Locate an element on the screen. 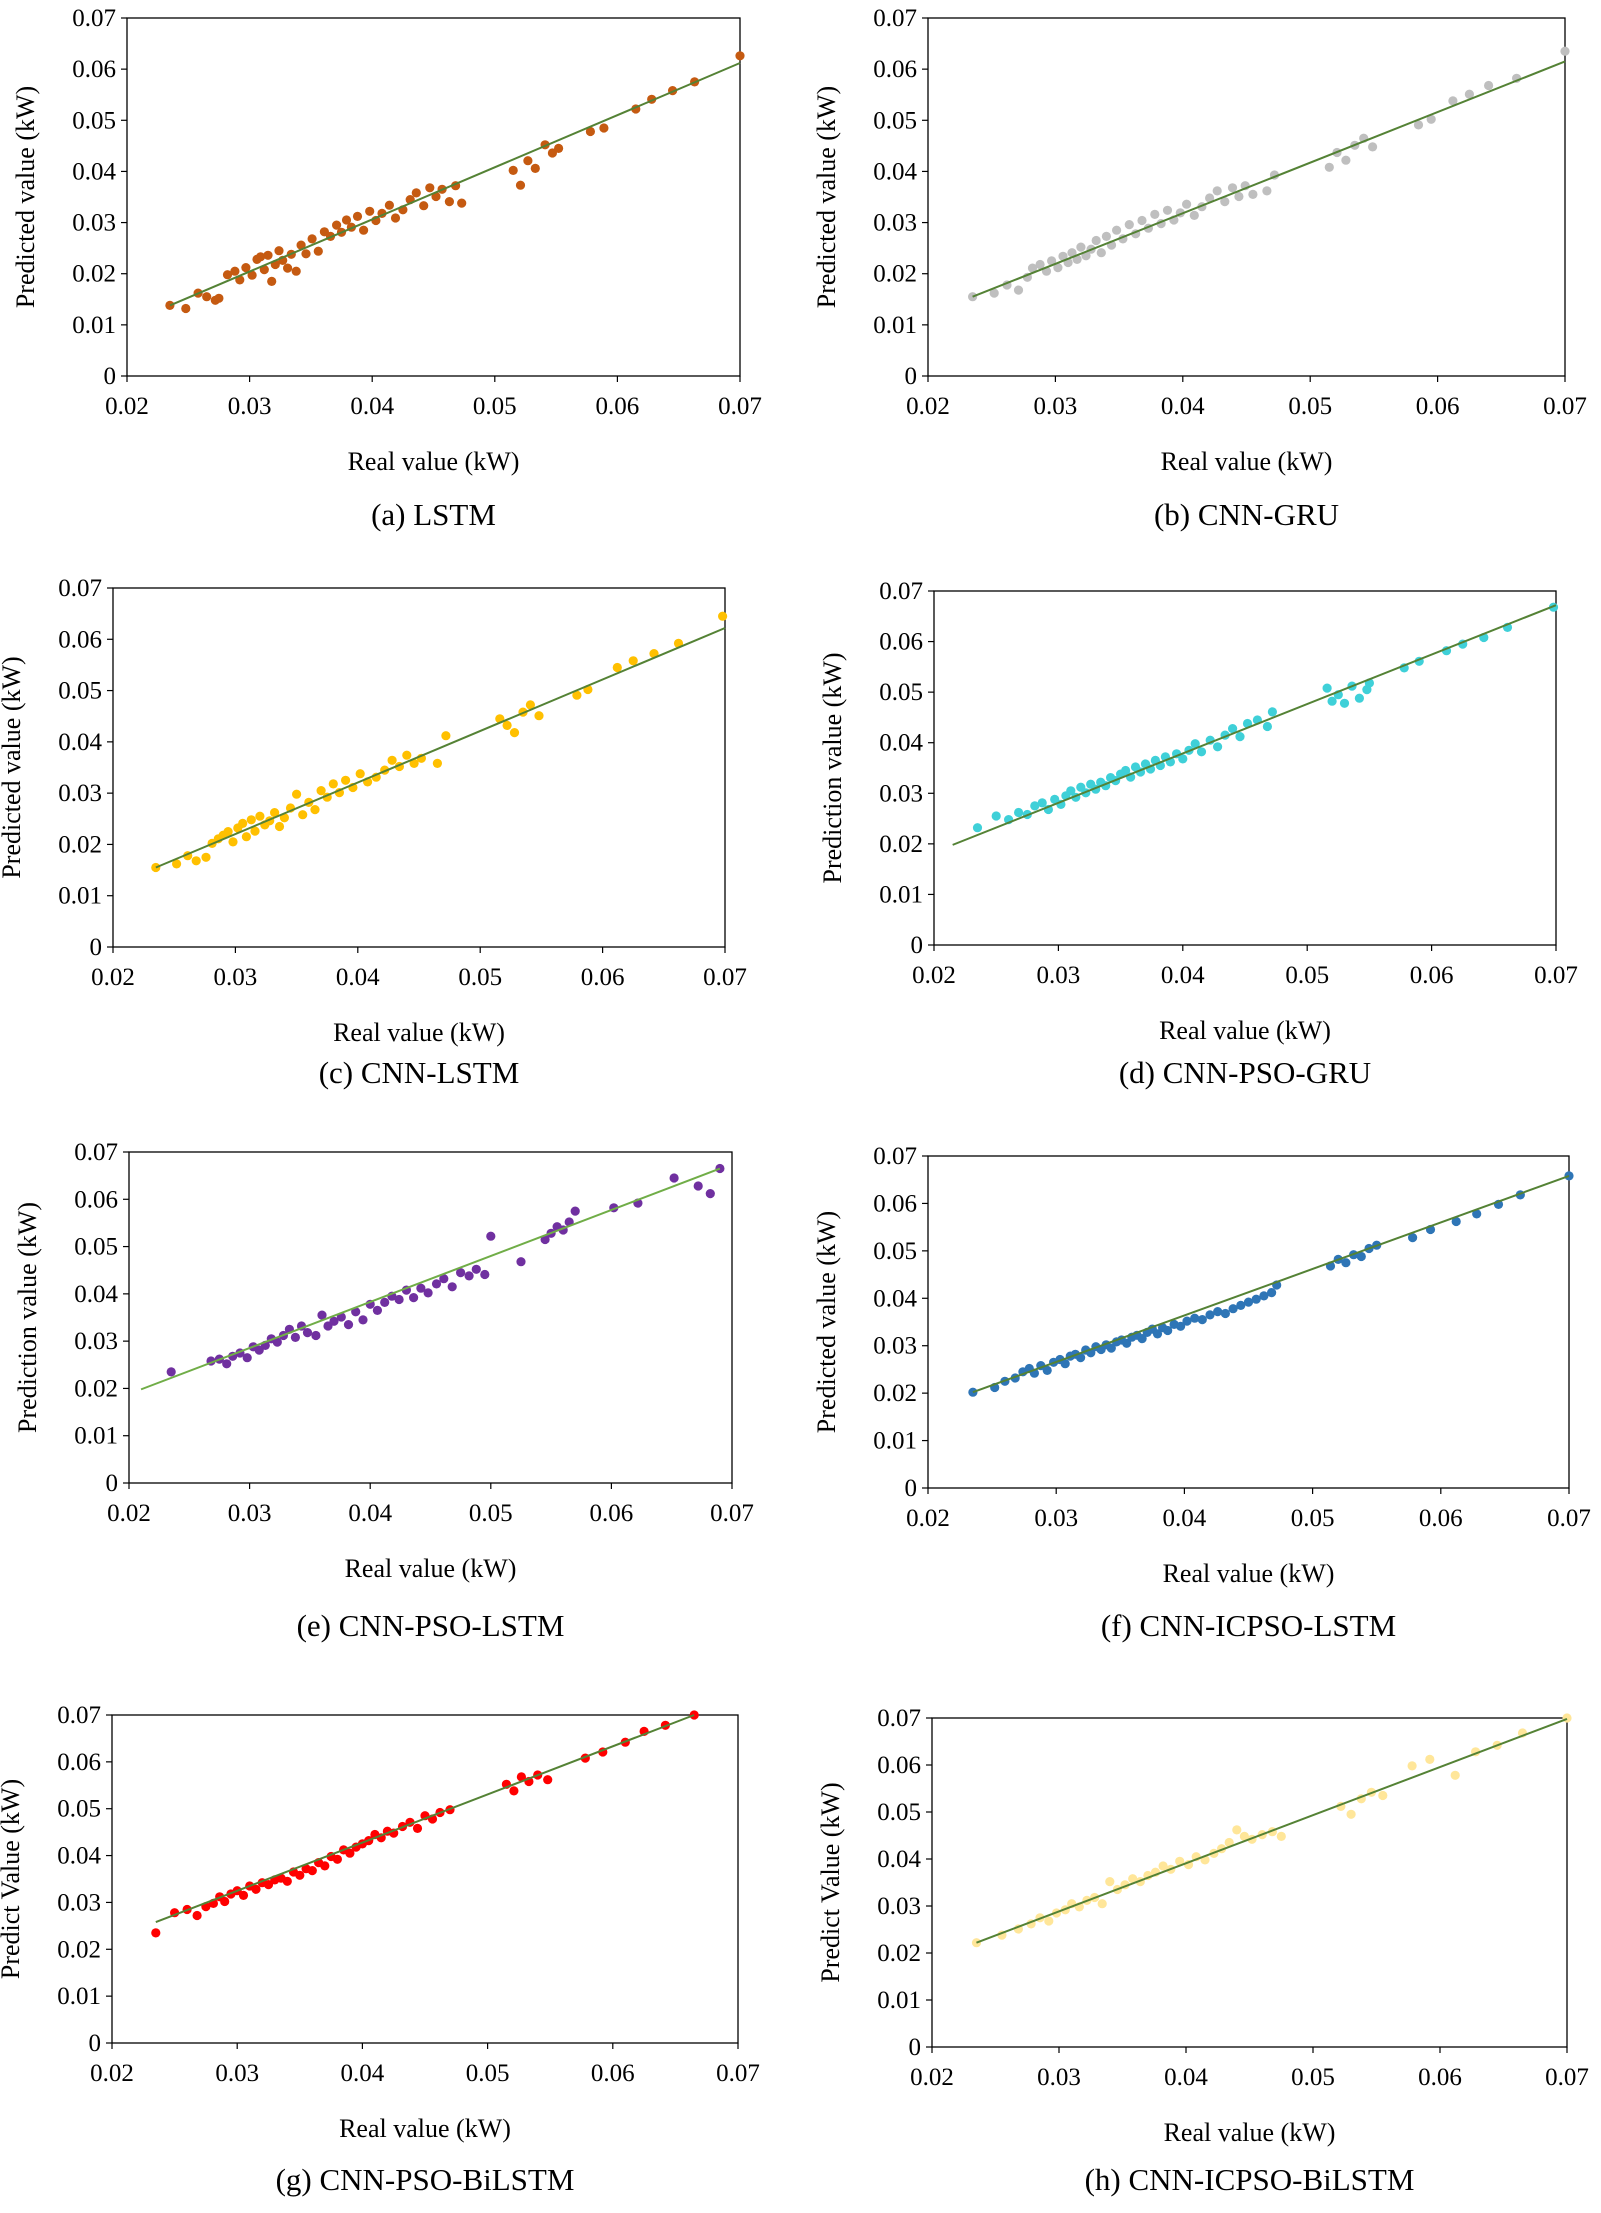  panel-caption: (d) CNN-PSO-GRU is located at coordinates (1245, 1072).